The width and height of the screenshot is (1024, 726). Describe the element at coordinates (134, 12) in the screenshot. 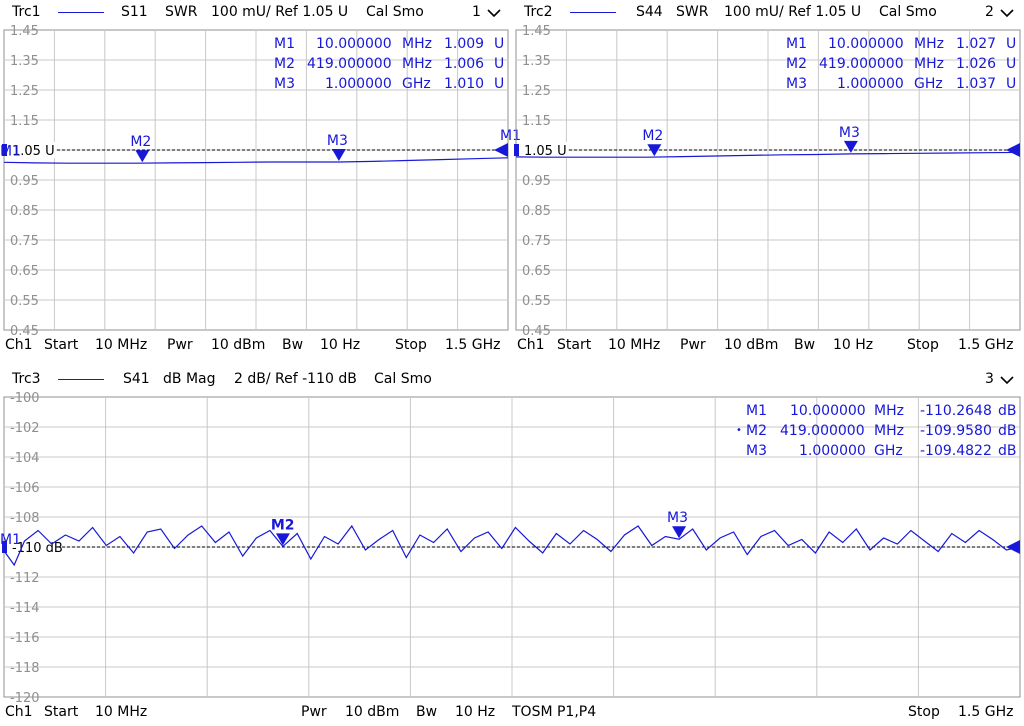

I see `trc1-param: S11` at that location.